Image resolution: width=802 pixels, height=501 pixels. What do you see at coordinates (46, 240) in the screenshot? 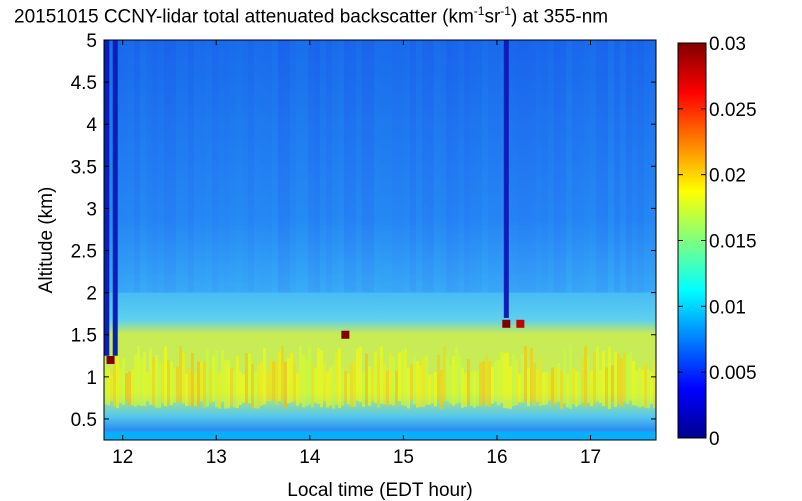
I see `y-axis-label: Altitude (km)` at bounding box center [46, 240].